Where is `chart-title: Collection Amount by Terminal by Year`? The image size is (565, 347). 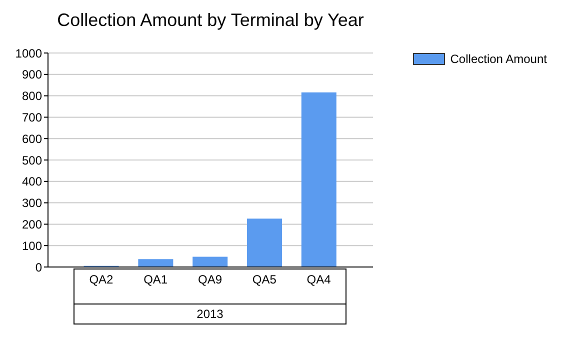 chart-title: Collection Amount by Terminal by Year is located at coordinates (210, 20).